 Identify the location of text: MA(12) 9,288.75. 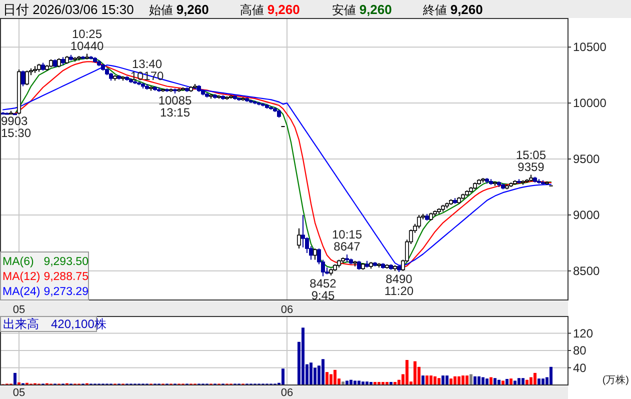
(45, 277).